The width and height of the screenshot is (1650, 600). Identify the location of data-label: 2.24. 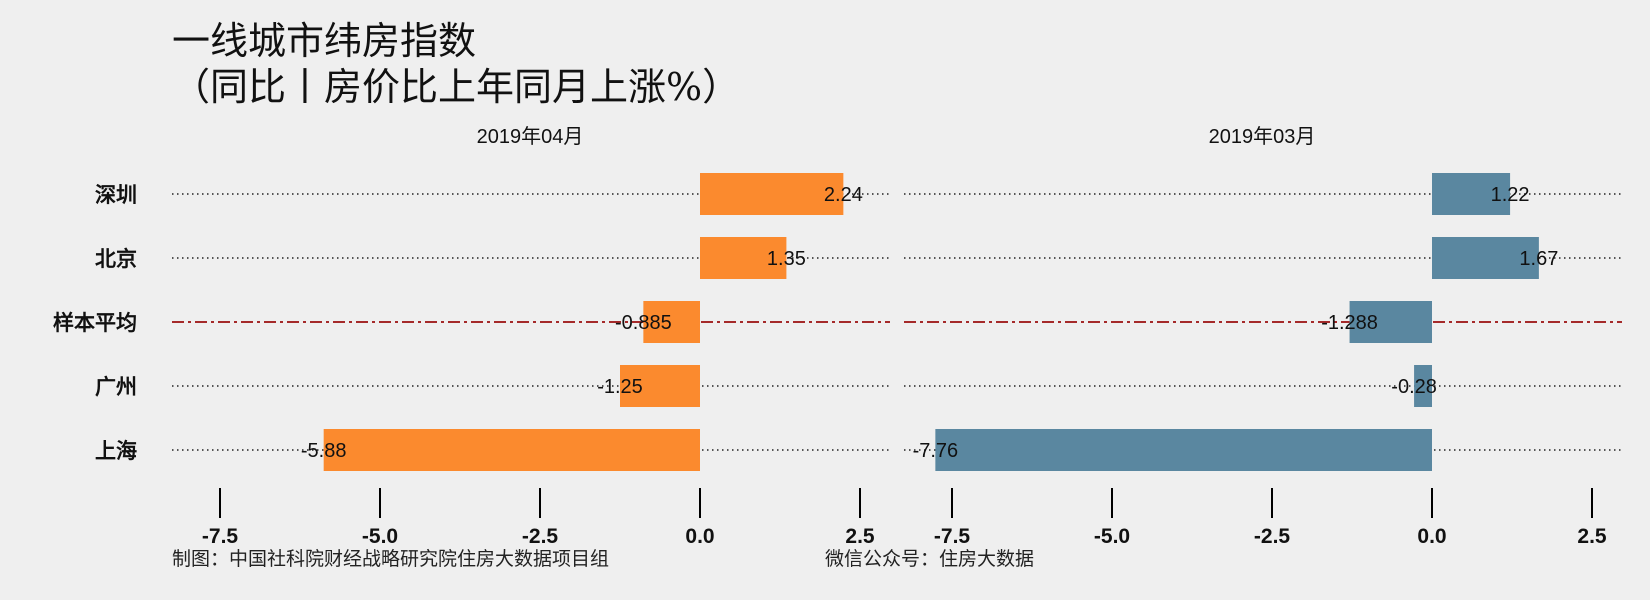
(843, 195).